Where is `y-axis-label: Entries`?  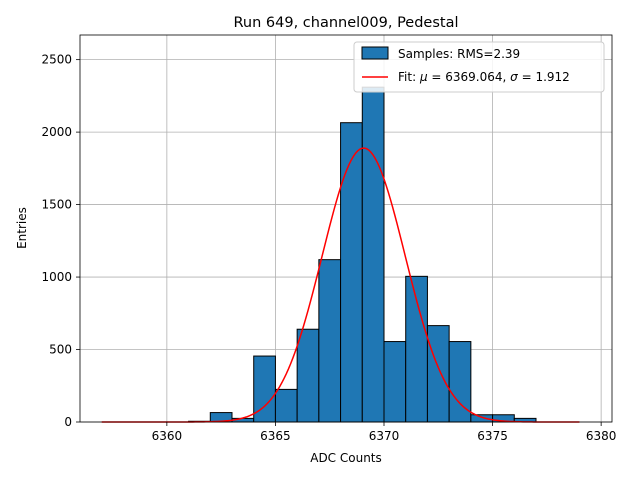 y-axis-label: Entries is located at coordinates (22, 228).